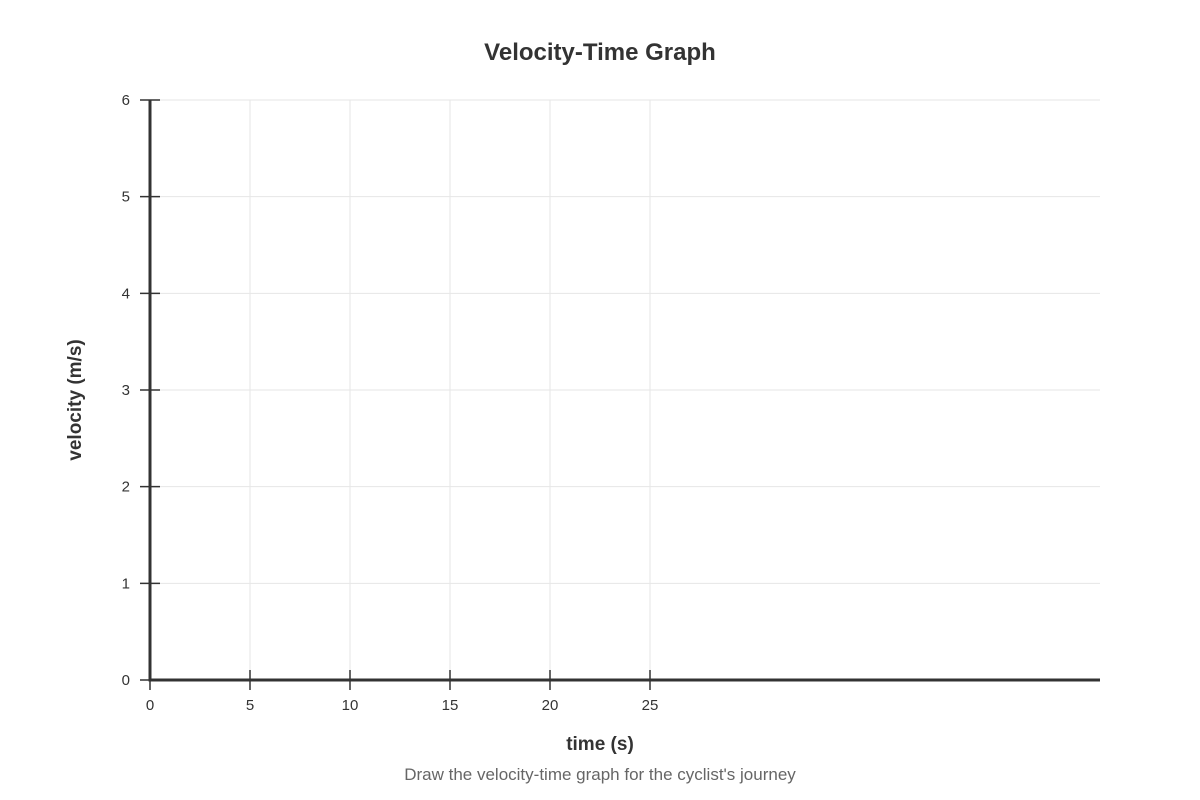 Image resolution: width=1200 pixels, height=800 pixels. Describe the element at coordinates (126, 390) in the screenshot. I see `y-tick-label: 3` at that location.